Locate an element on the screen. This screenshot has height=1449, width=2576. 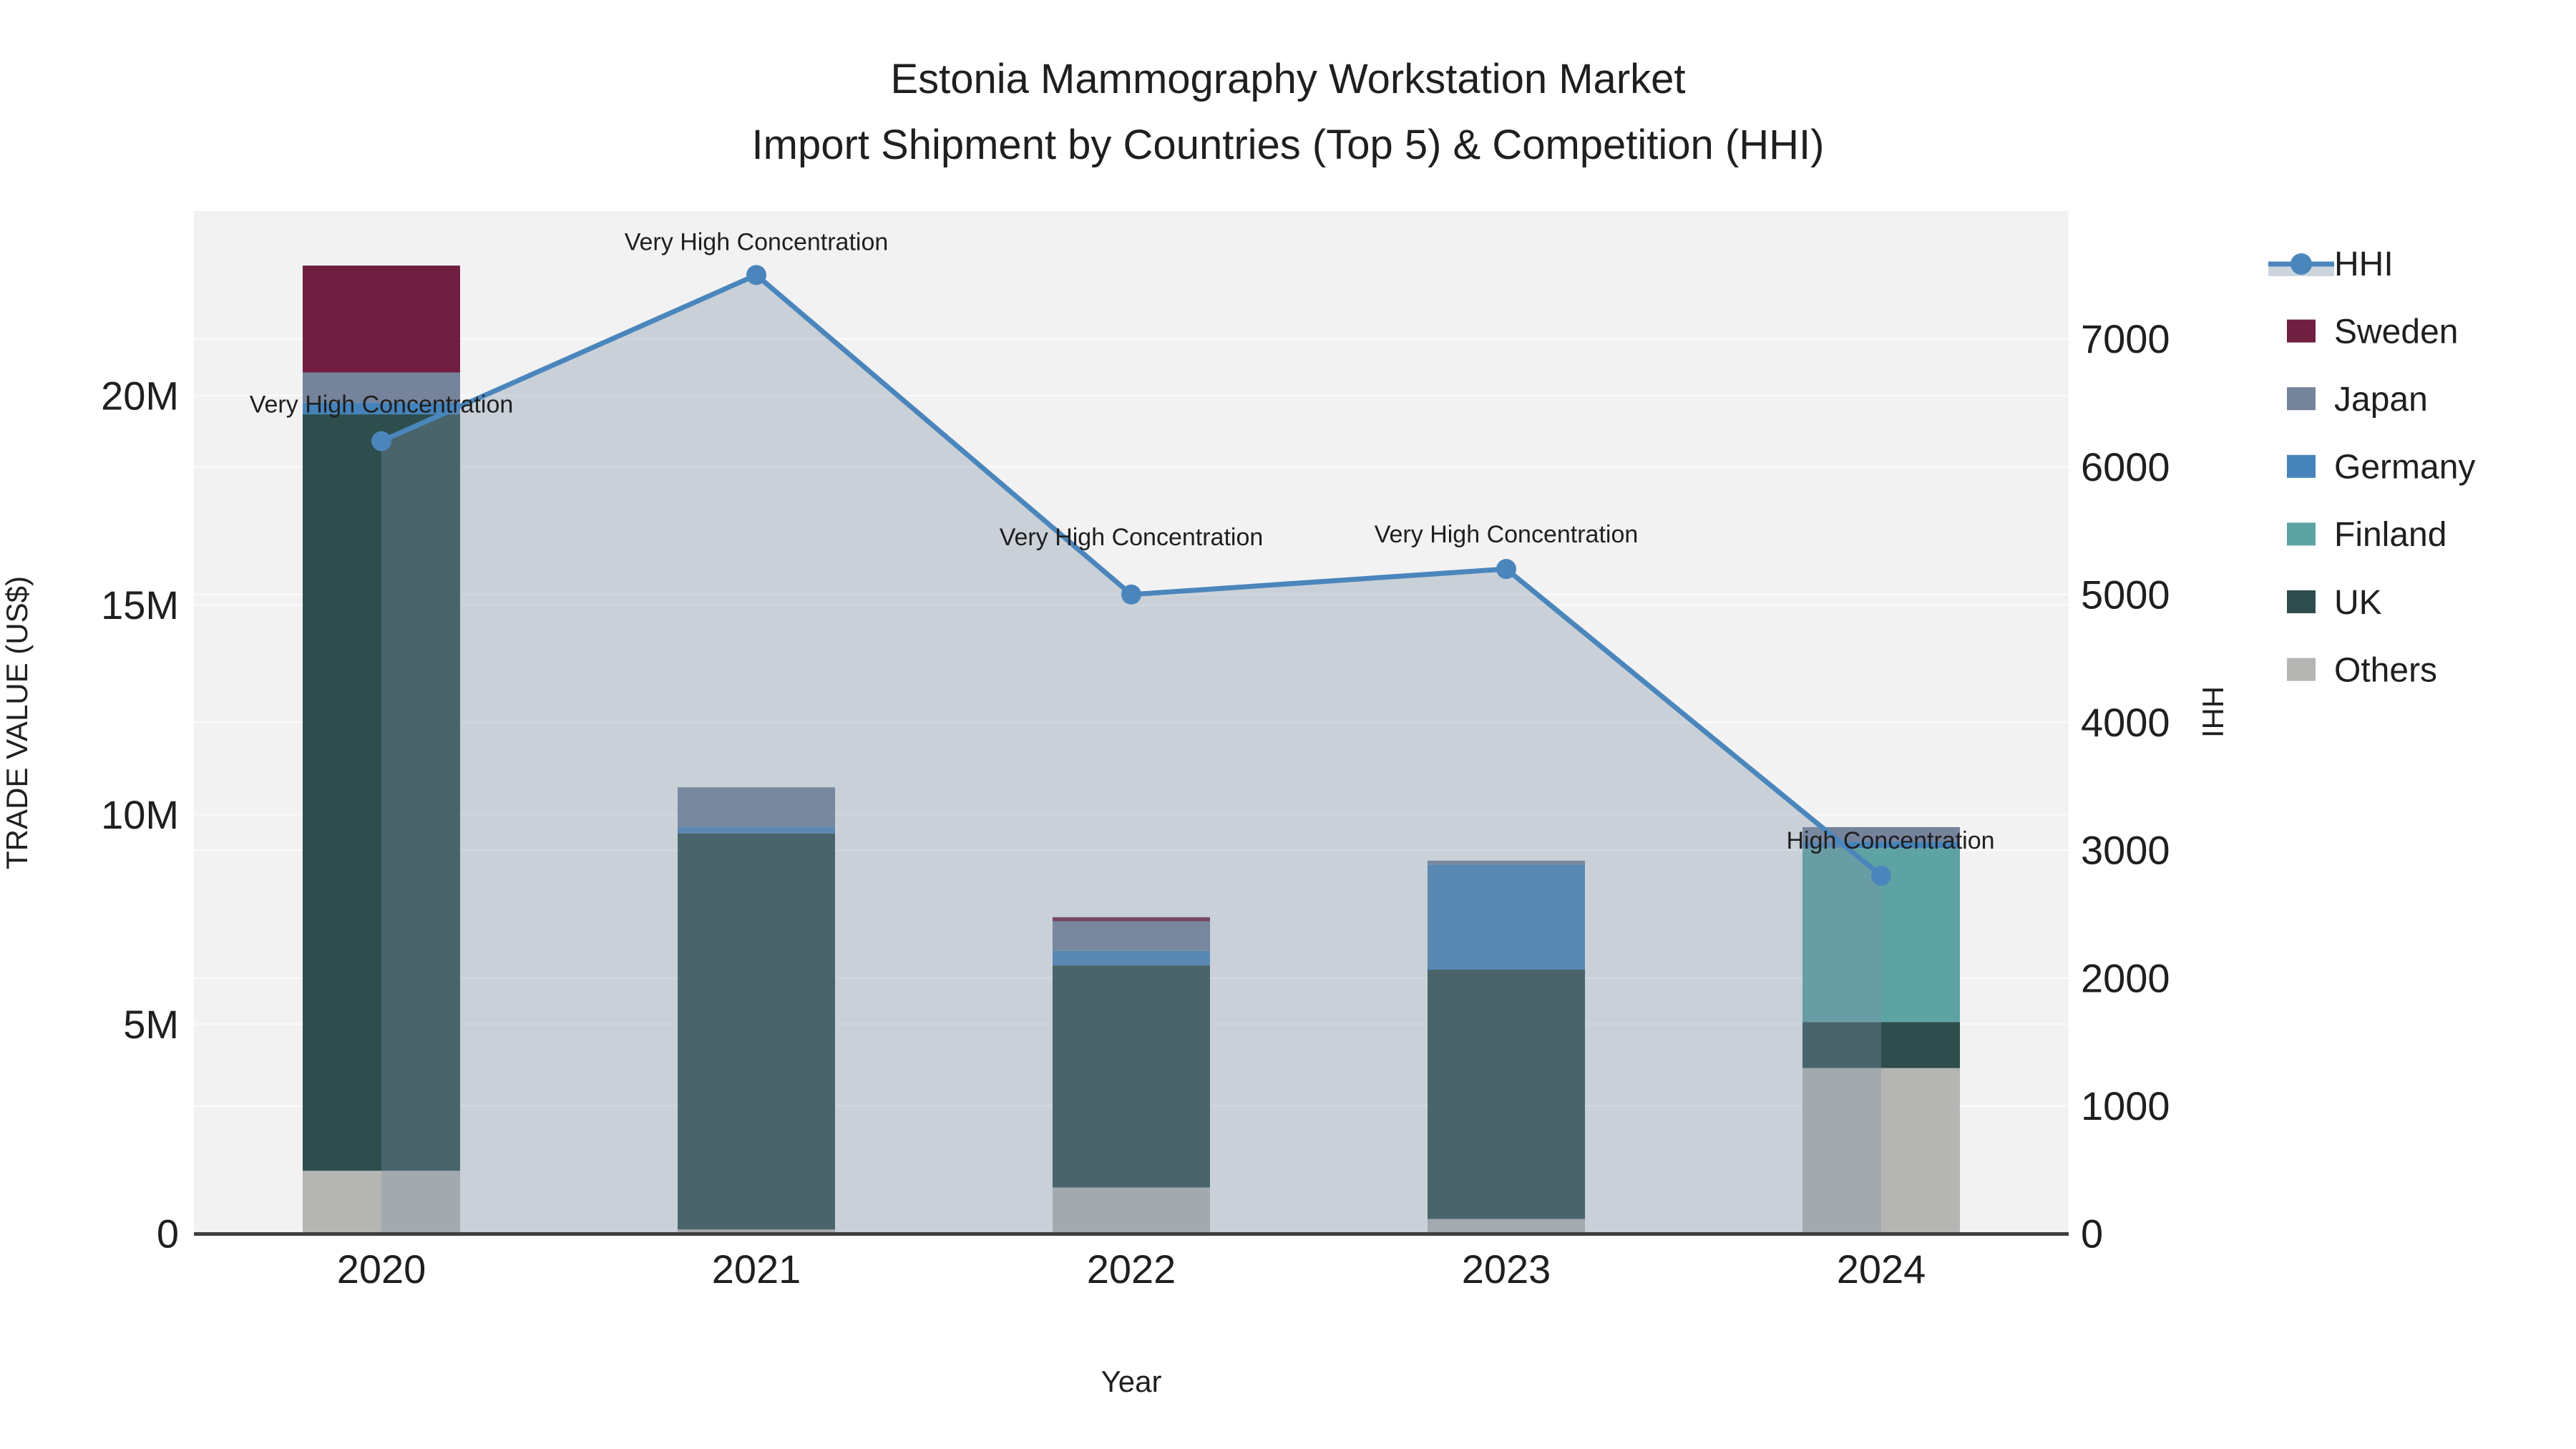
bar-2024-germany is located at coordinates (1881, 845).